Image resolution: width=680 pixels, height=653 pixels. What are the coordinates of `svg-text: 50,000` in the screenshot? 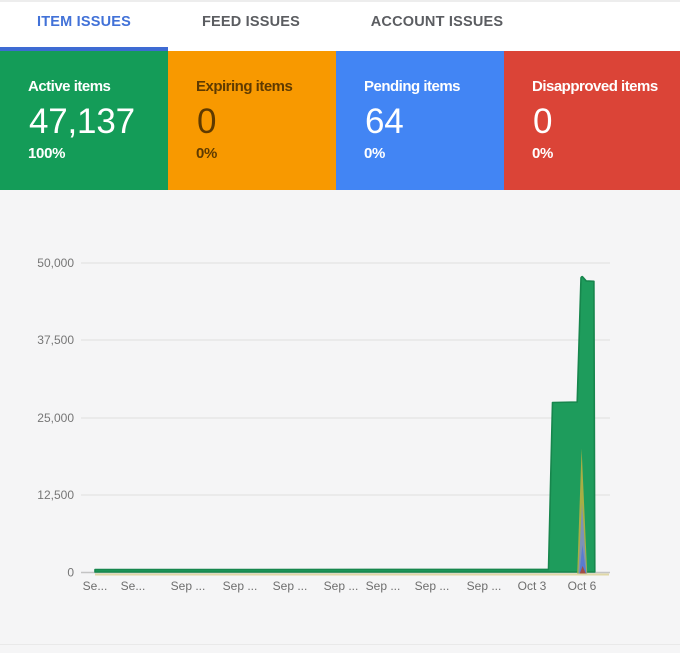 It's located at (55, 263).